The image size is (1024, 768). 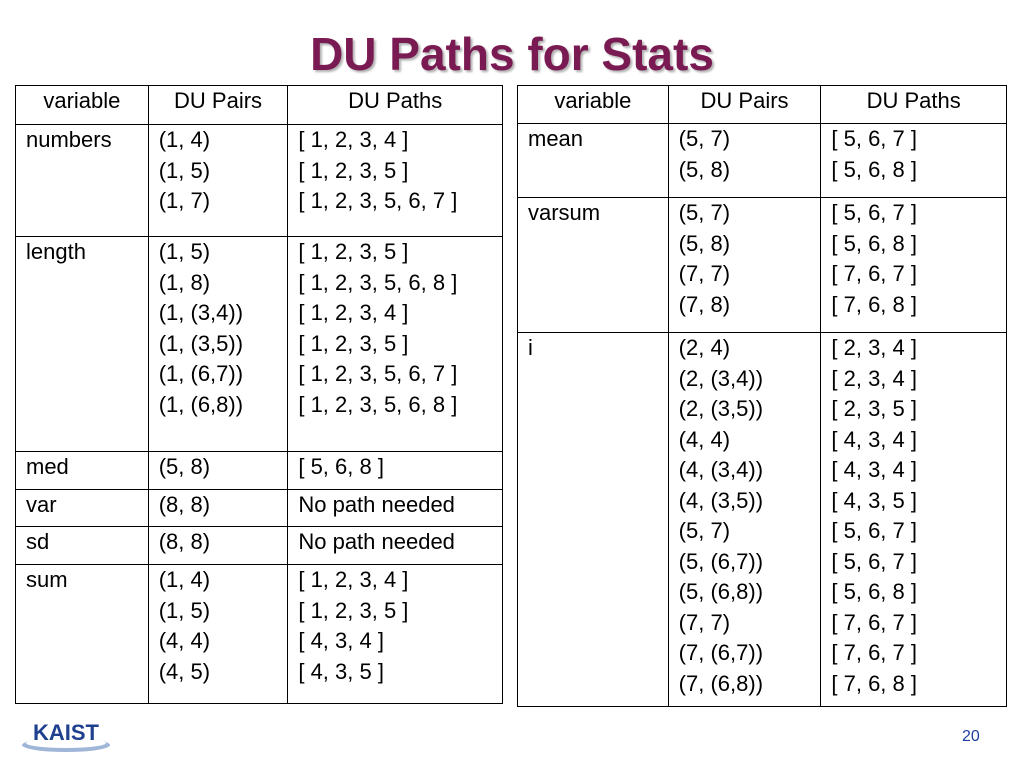 I want to click on table-row: med (5, 8) [ 5, 6, 8 ], so click(x=259, y=470).